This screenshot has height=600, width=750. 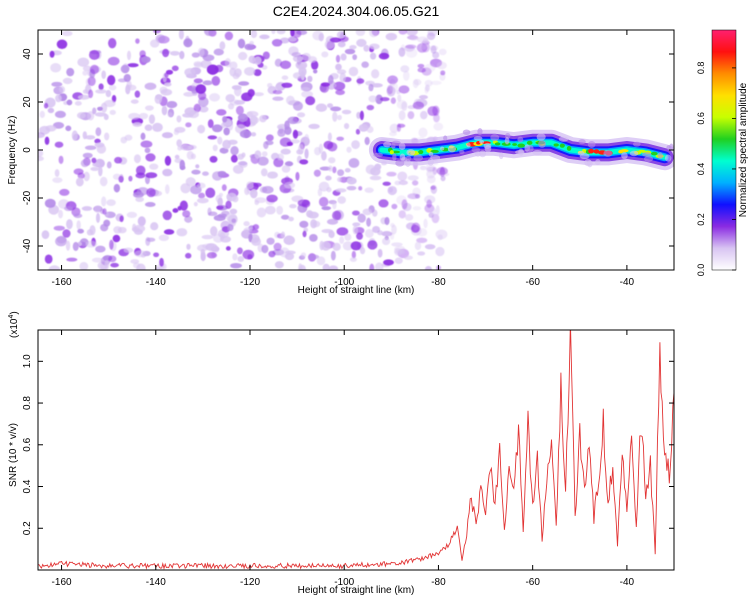 What do you see at coordinates (14, 328) in the screenshot?
I see `snr-multiplier-base: (x10` at bounding box center [14, 328].